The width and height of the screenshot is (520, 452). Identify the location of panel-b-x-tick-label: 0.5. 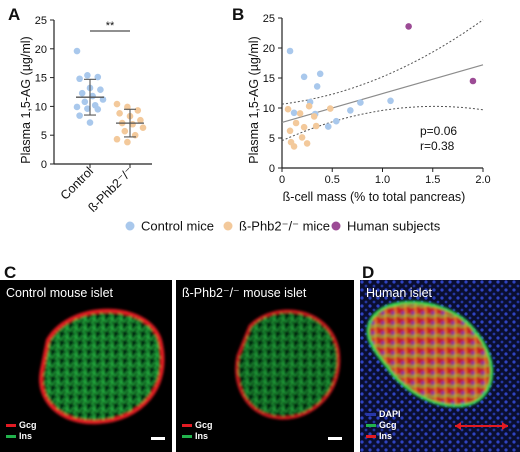
(332, 180).